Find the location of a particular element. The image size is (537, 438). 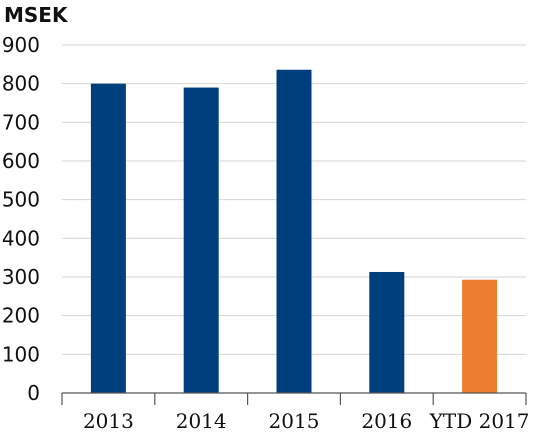

y-unit-label: MSEK is located at coordinates (36, 15).